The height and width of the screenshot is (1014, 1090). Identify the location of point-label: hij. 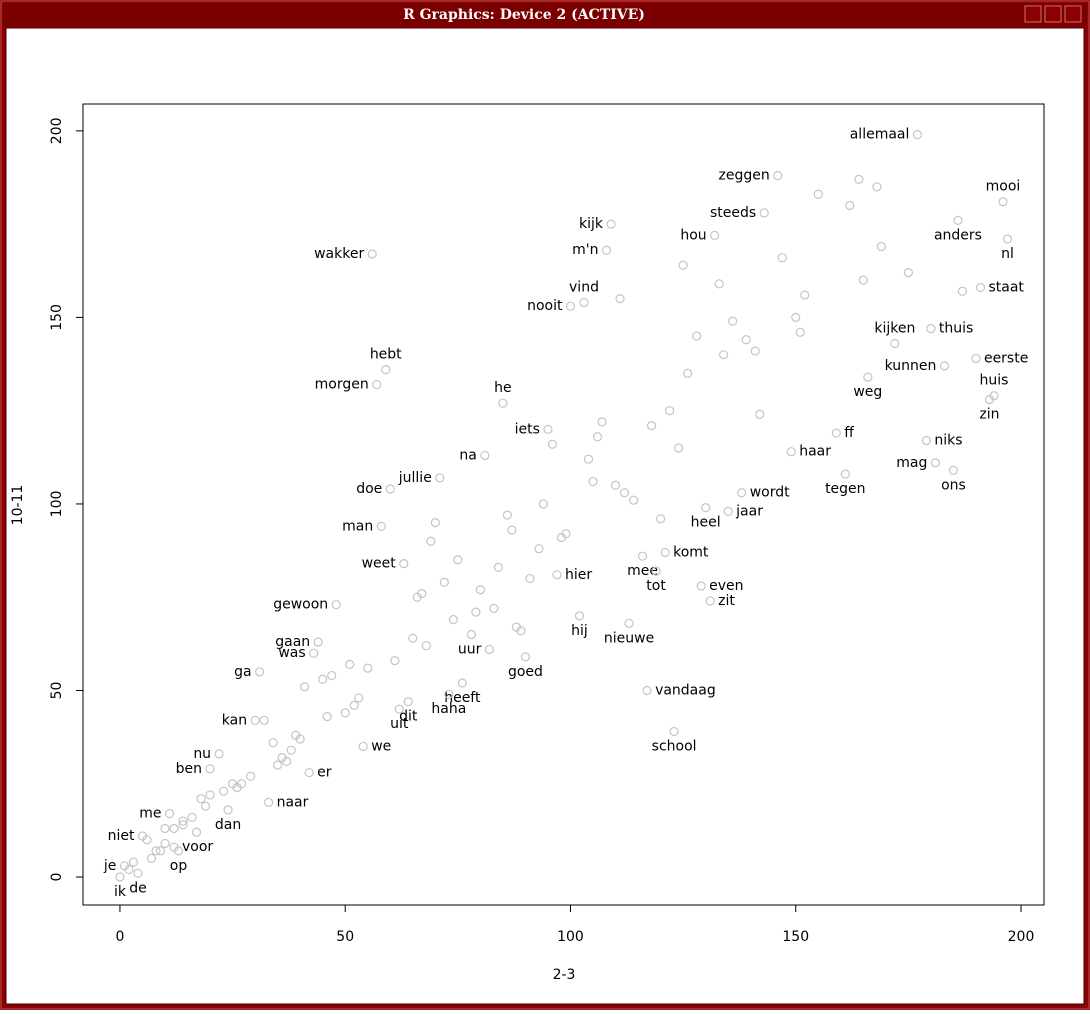
(579, 631).